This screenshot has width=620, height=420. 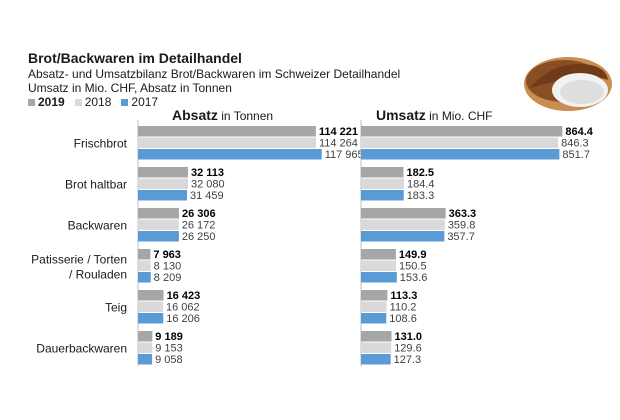 I want to click on category-label-patisserie-torten-rouladen-line-2: / Rouladen, so click(x=98, y=274).